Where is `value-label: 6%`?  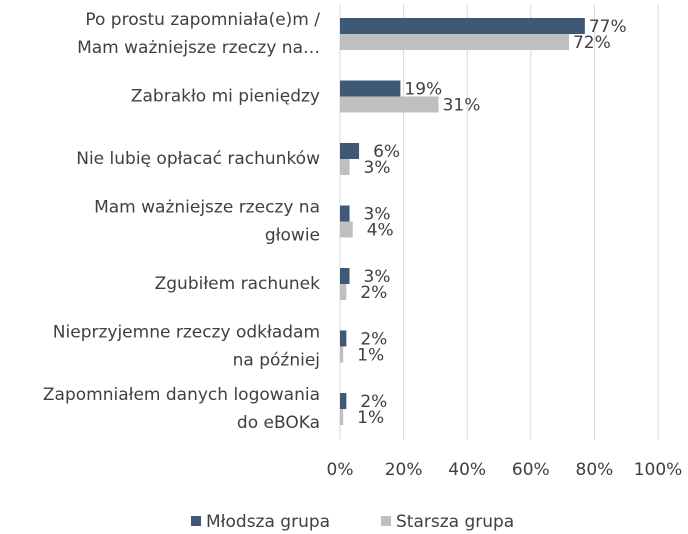 value-label: 6% is located at coordinates (386, 152).